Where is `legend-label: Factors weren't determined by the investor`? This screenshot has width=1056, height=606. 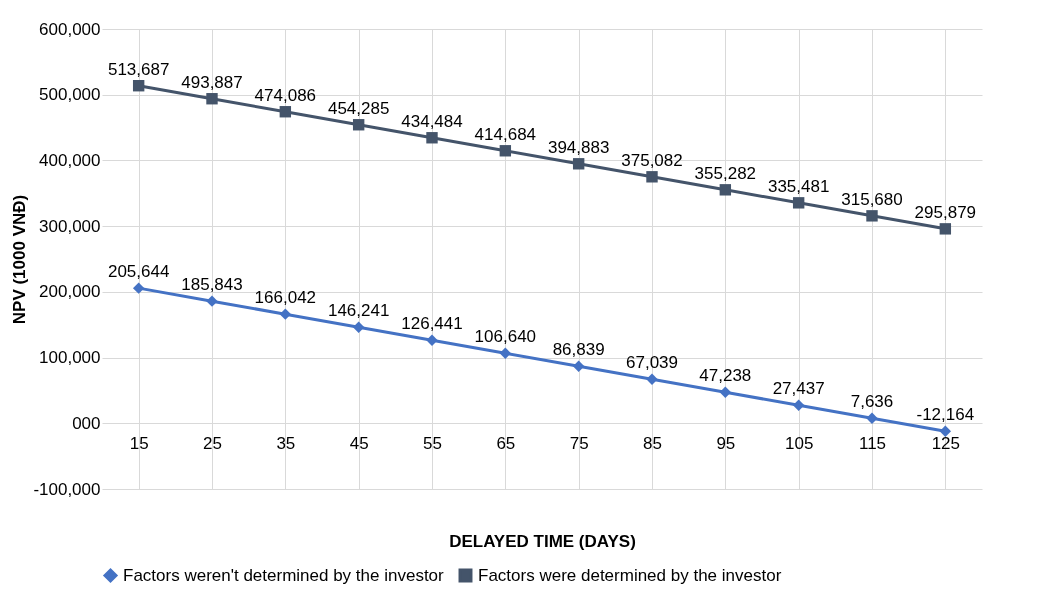 legend-label: Factors weren't determined by the investor is located at coordinates (284, 575).